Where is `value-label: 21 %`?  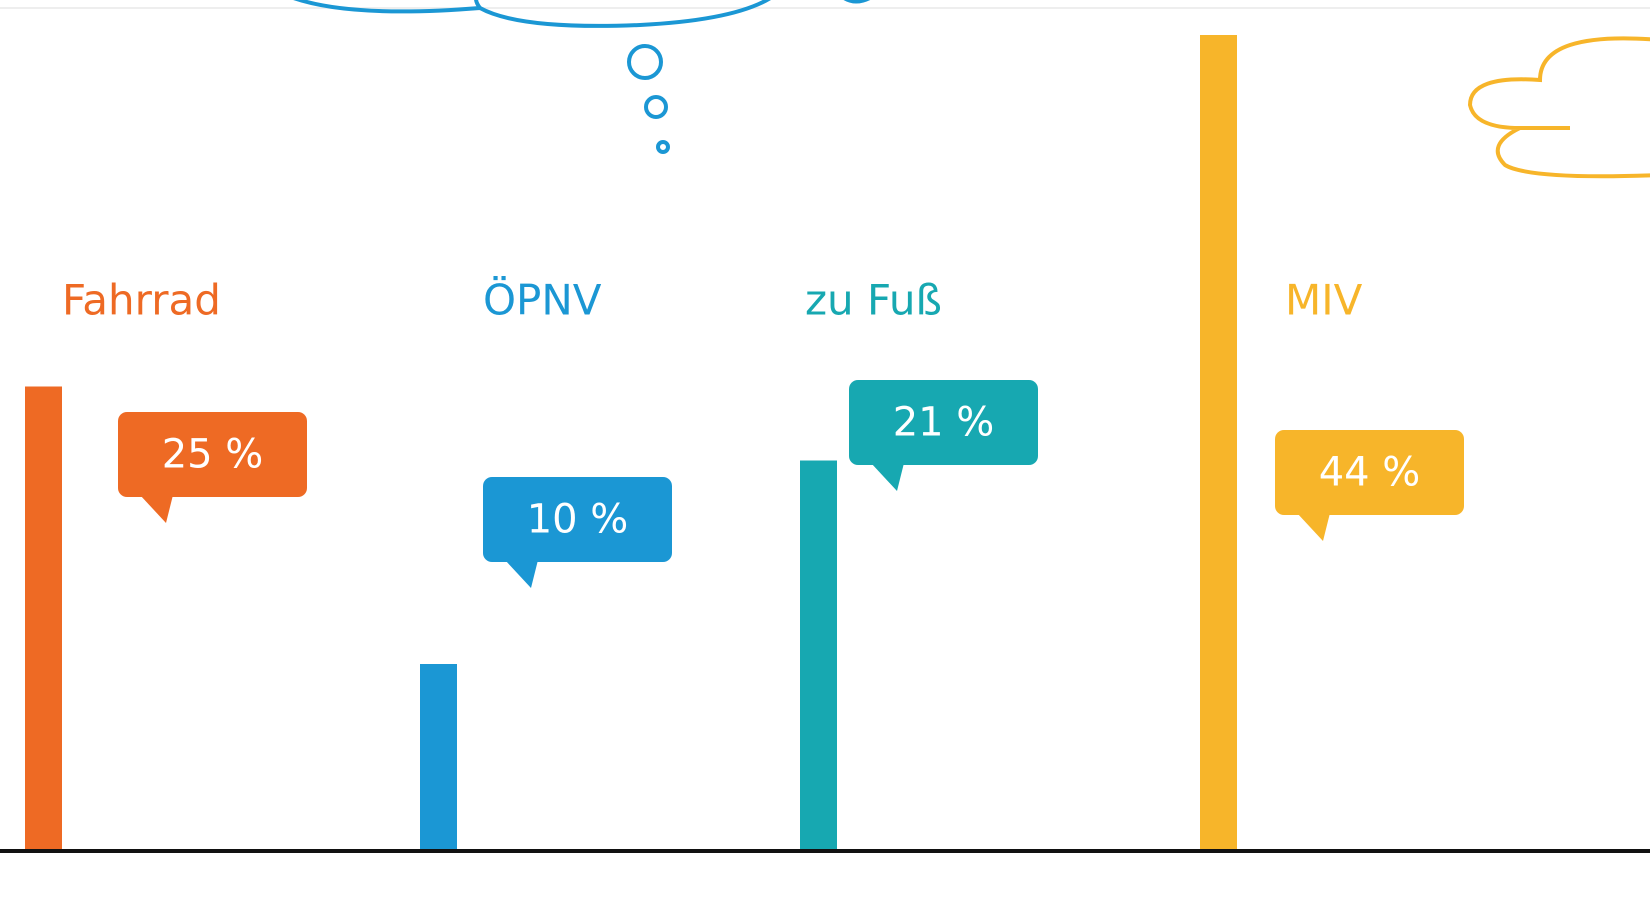
value-label: 21 % is located at coordinates (944, 423).